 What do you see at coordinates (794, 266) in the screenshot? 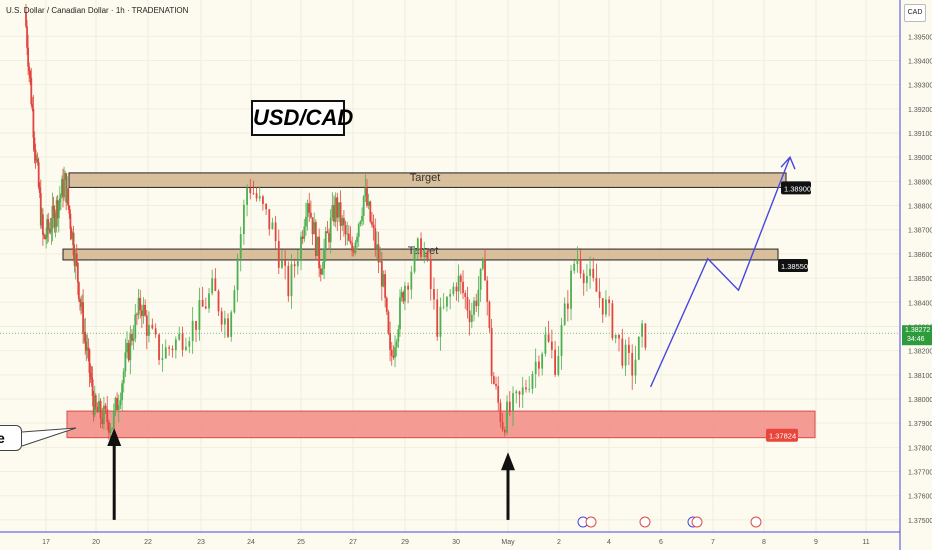
I see `price-tag-label: 1.38550` at bounding box center [794, 266].